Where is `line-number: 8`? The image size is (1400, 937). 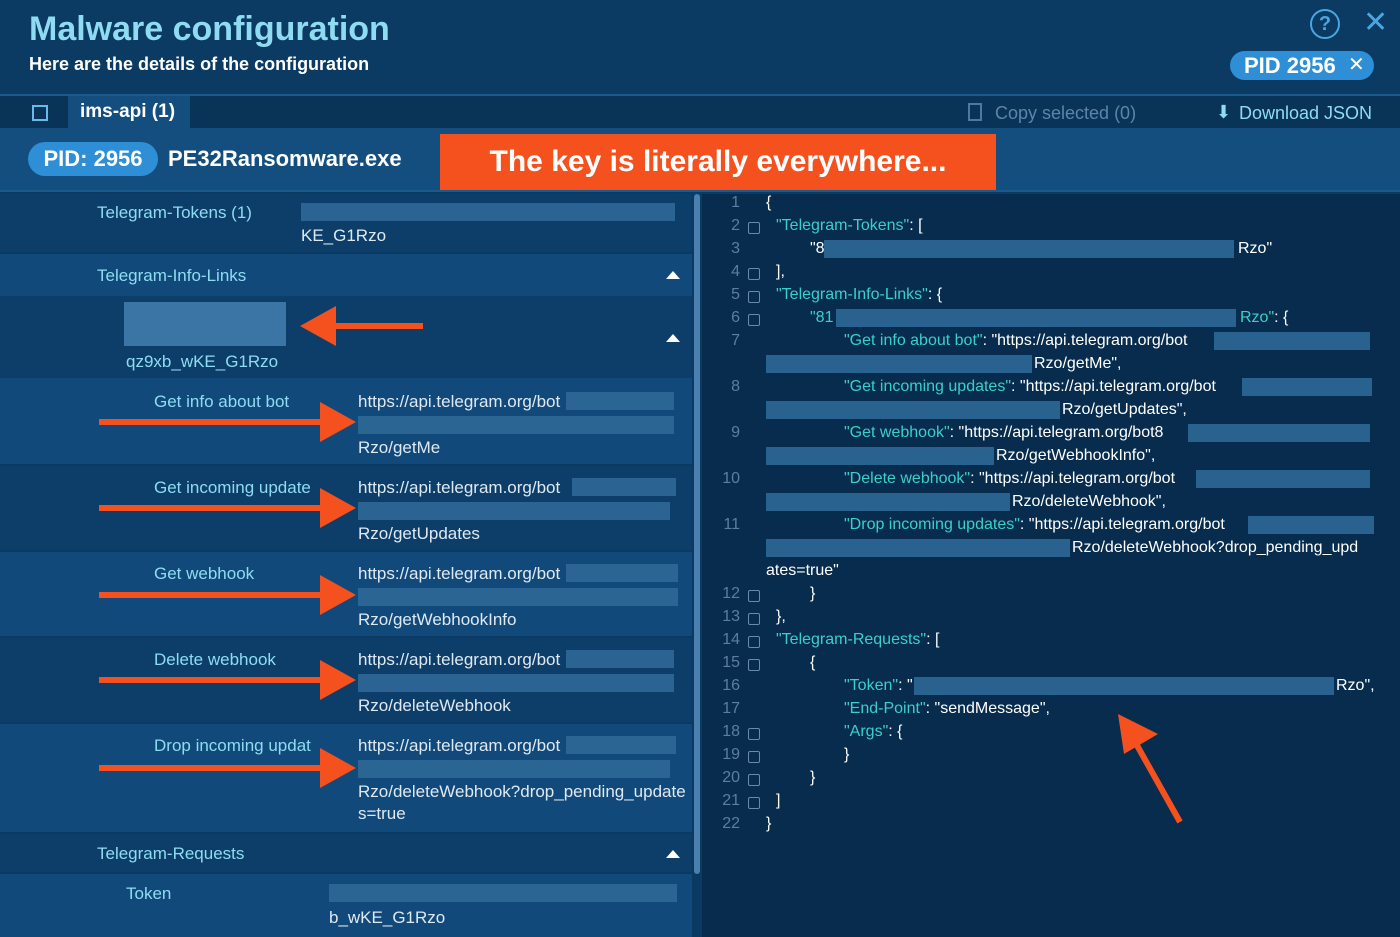
line-number: 8 is located at coordinates (735, 386).